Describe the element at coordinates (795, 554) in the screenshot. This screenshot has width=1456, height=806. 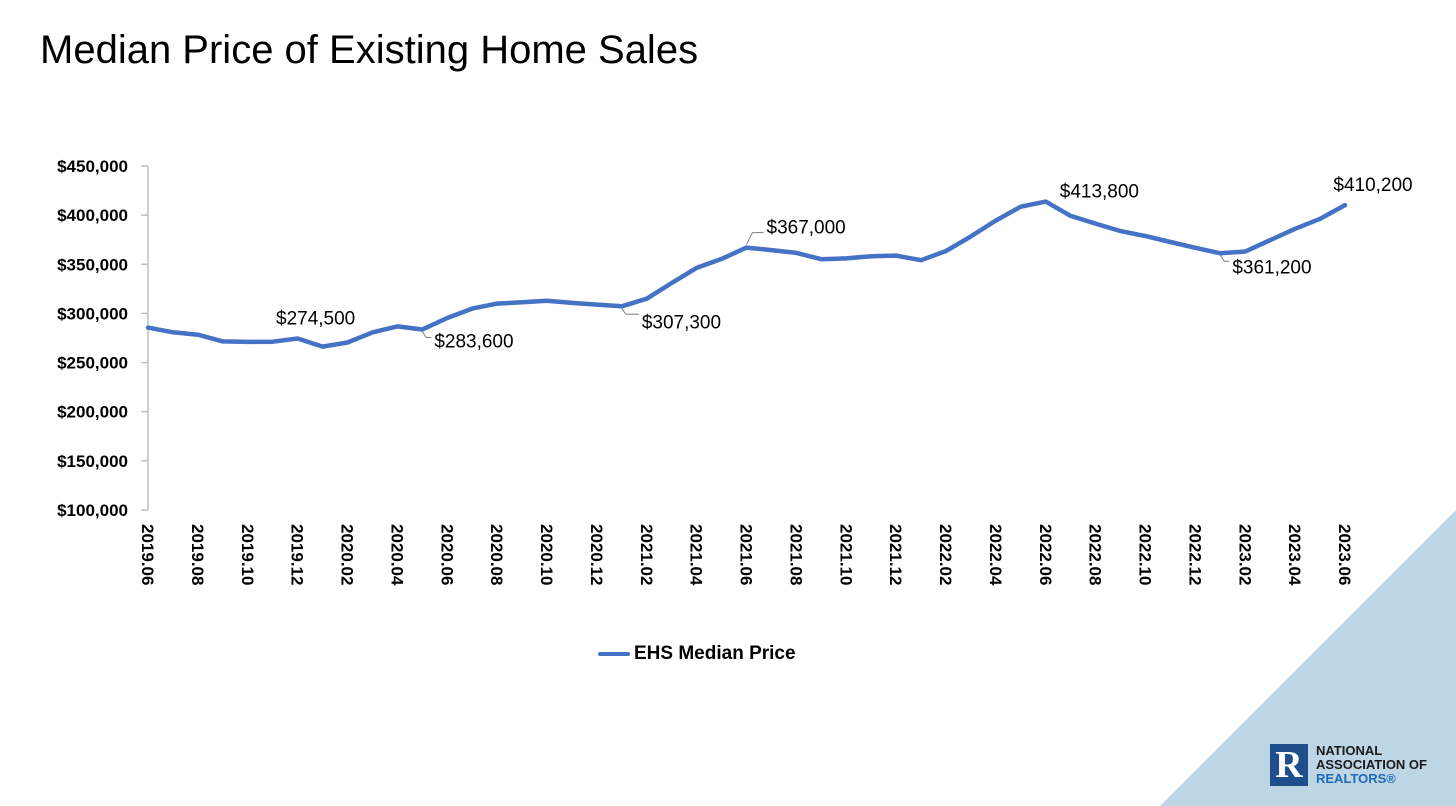
I see `x-tick-label: 2021.08` at that location.